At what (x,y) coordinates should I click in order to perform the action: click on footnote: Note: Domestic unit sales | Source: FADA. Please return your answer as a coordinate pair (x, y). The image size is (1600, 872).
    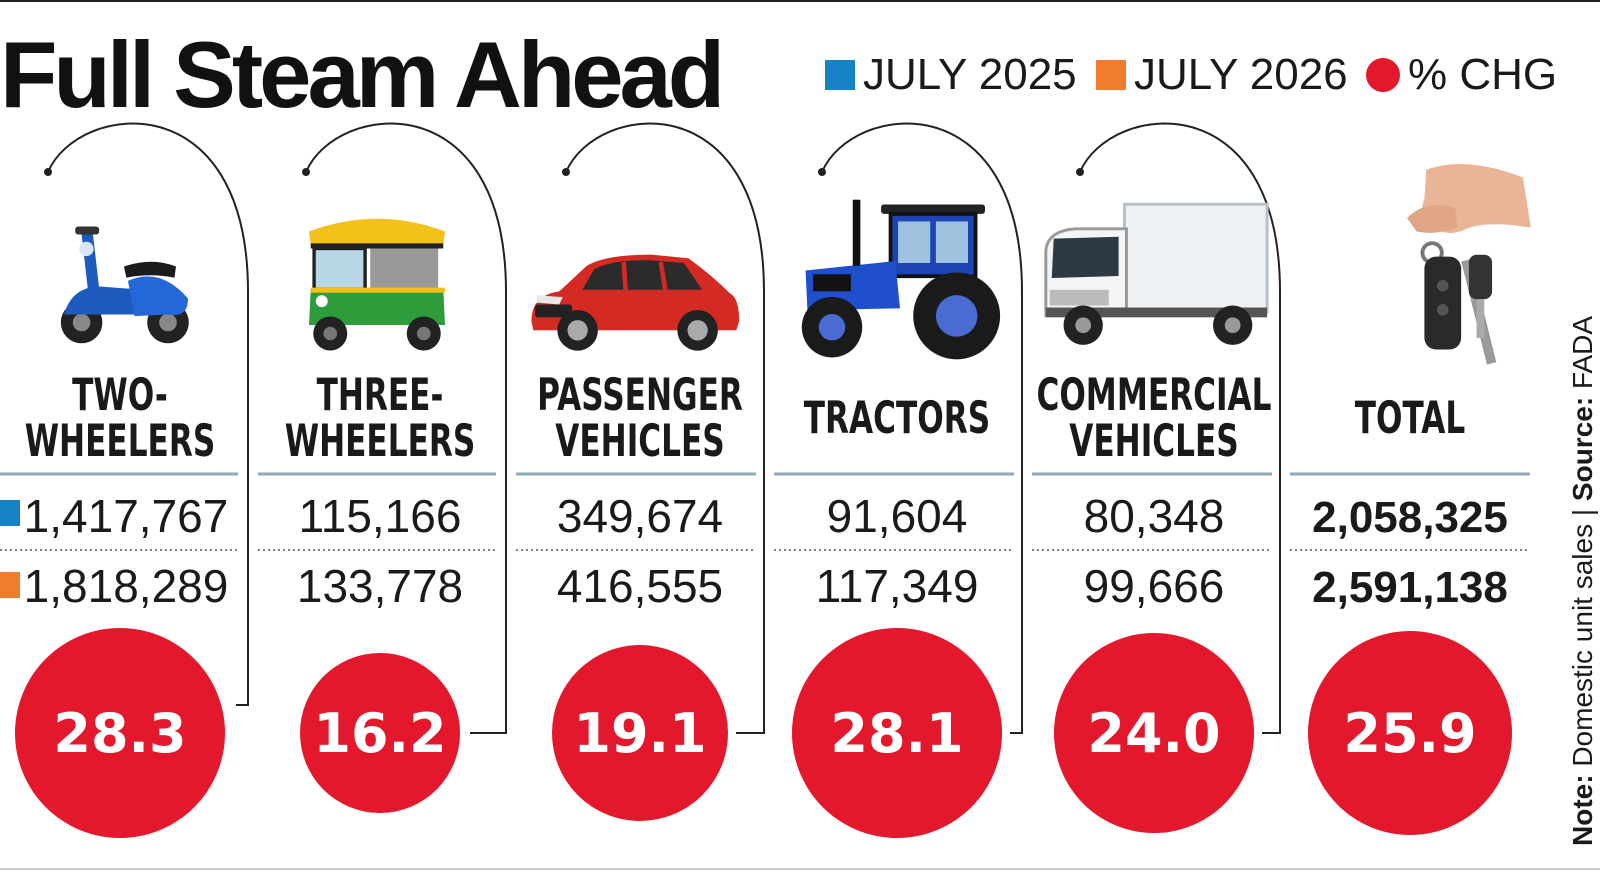
    Looking at the image, I should click on (1583, 546).